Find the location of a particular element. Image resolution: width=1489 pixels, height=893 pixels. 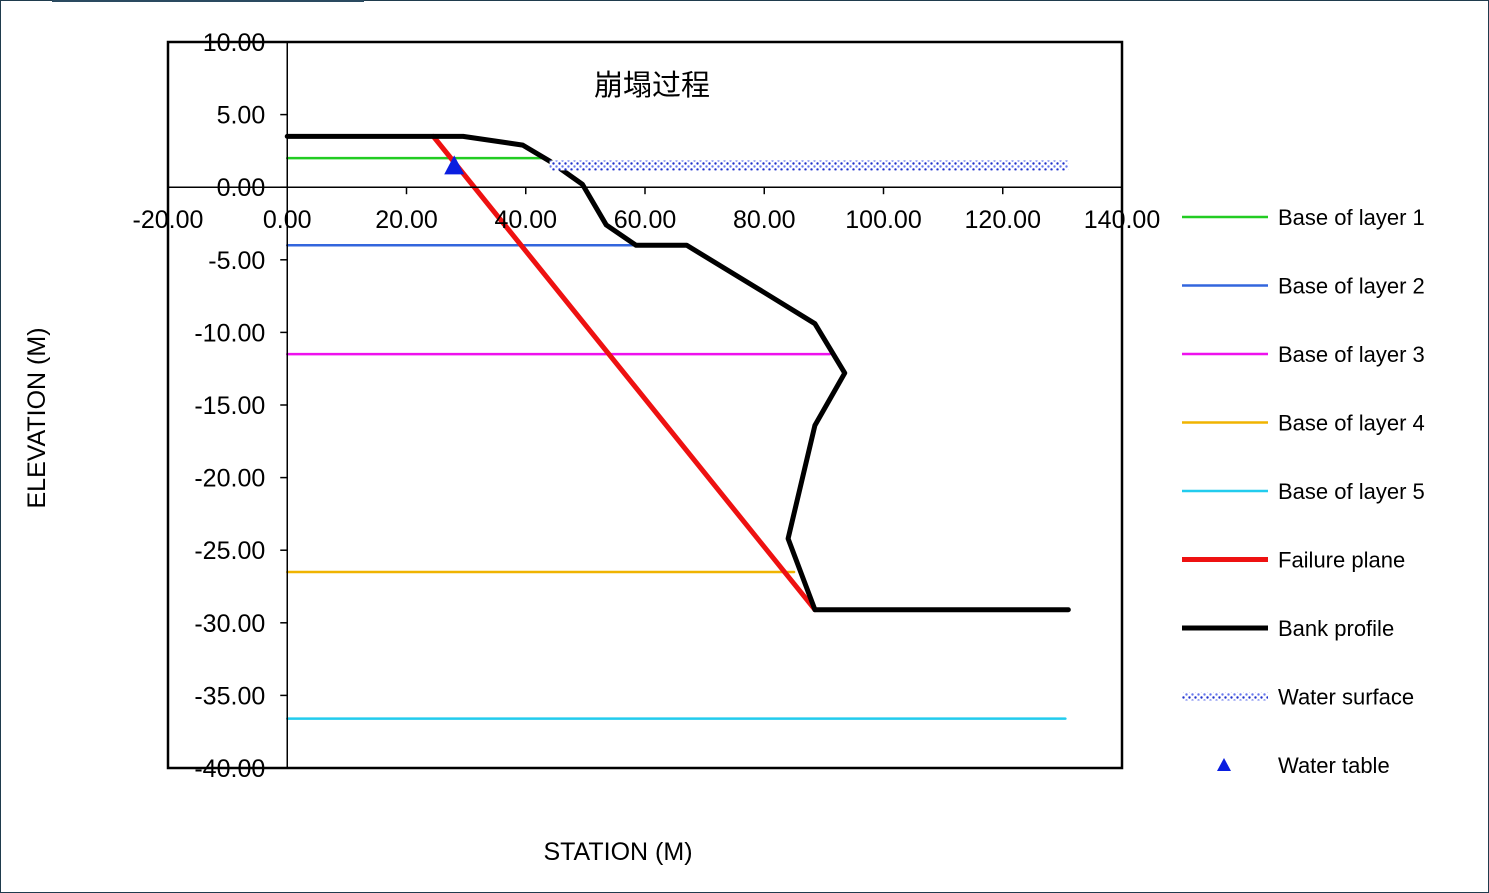

top-accent-bar is located at coordinates (208, 1).